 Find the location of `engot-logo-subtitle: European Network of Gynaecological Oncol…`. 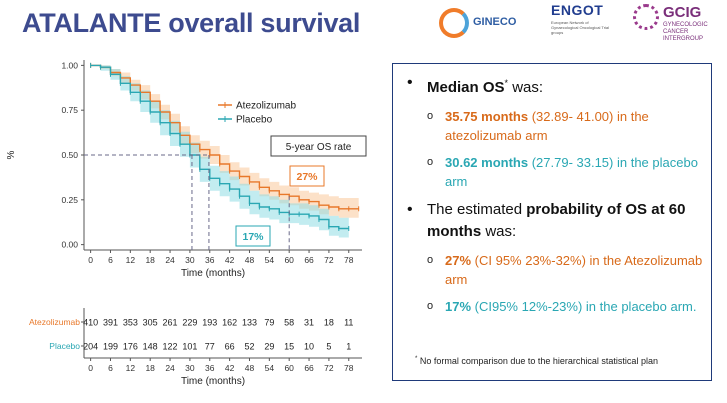

engot-logo-subtitle: European Network of Gynaecological Oncol… is located at coordinates (580, 27).